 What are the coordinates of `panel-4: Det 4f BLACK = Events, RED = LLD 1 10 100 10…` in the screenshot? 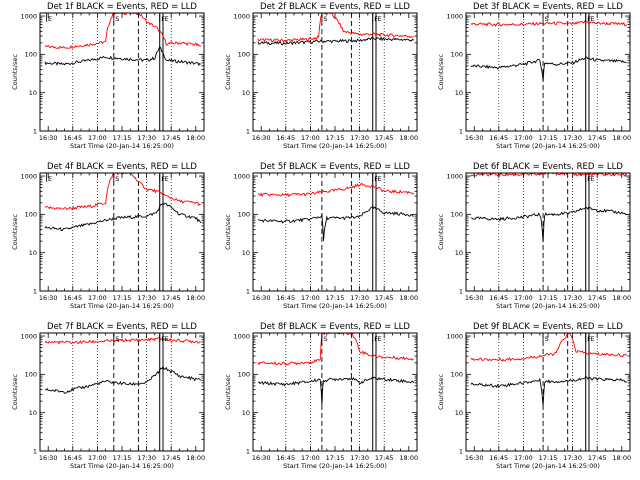 It's located at (108, 236).